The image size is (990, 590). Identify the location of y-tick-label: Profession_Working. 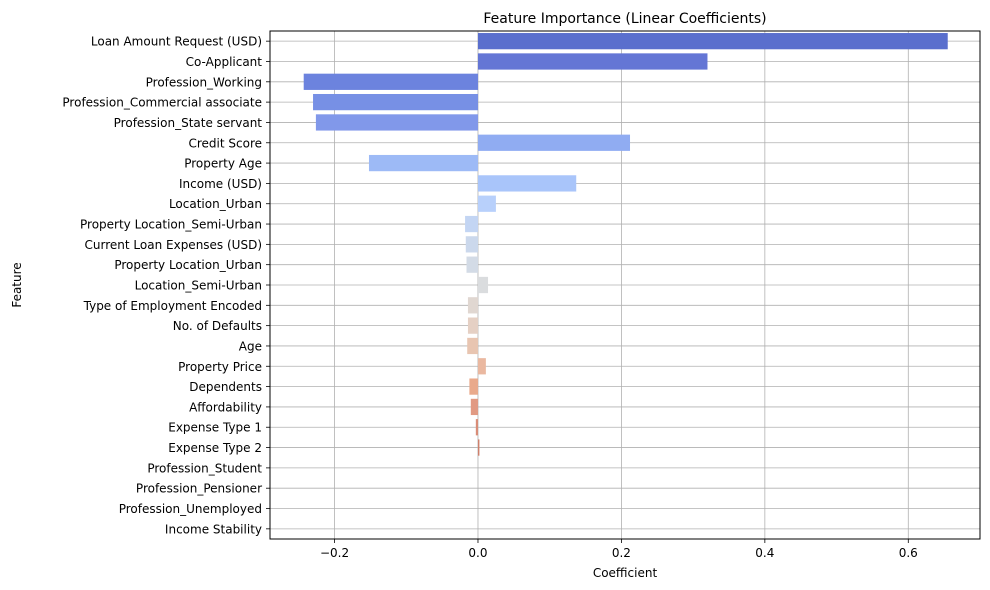
(204, 82).